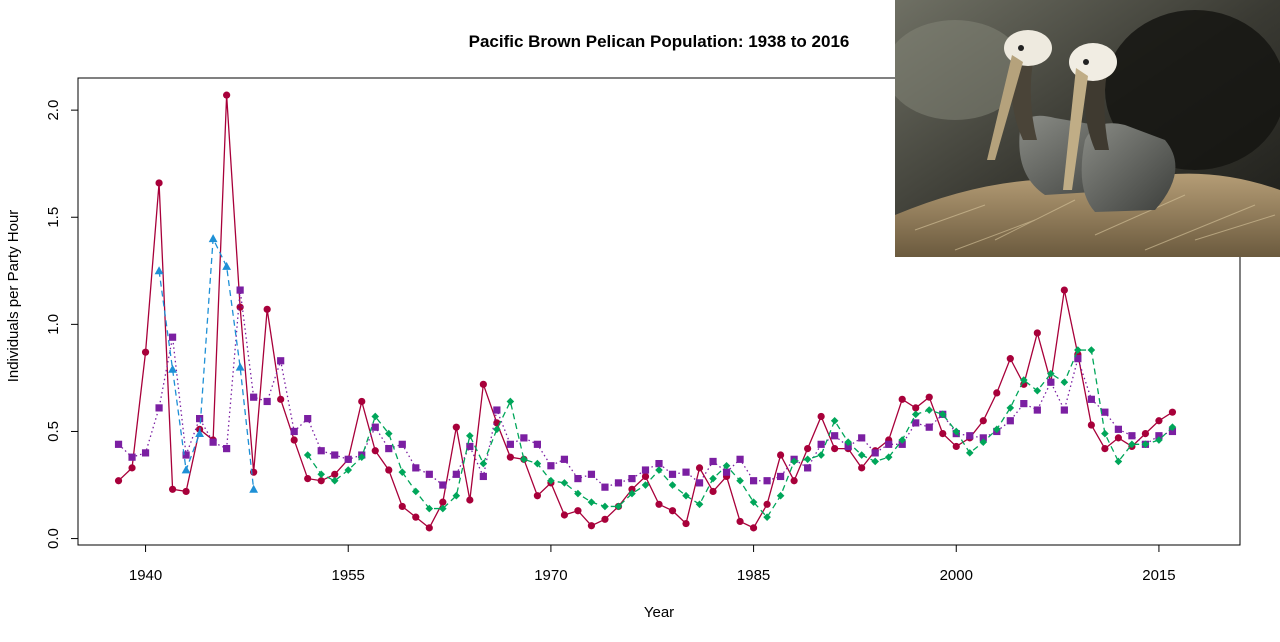  Describe the element at coordinates (753, 575) in the screenshot. I see `x-tick-label: 1985` at that location.